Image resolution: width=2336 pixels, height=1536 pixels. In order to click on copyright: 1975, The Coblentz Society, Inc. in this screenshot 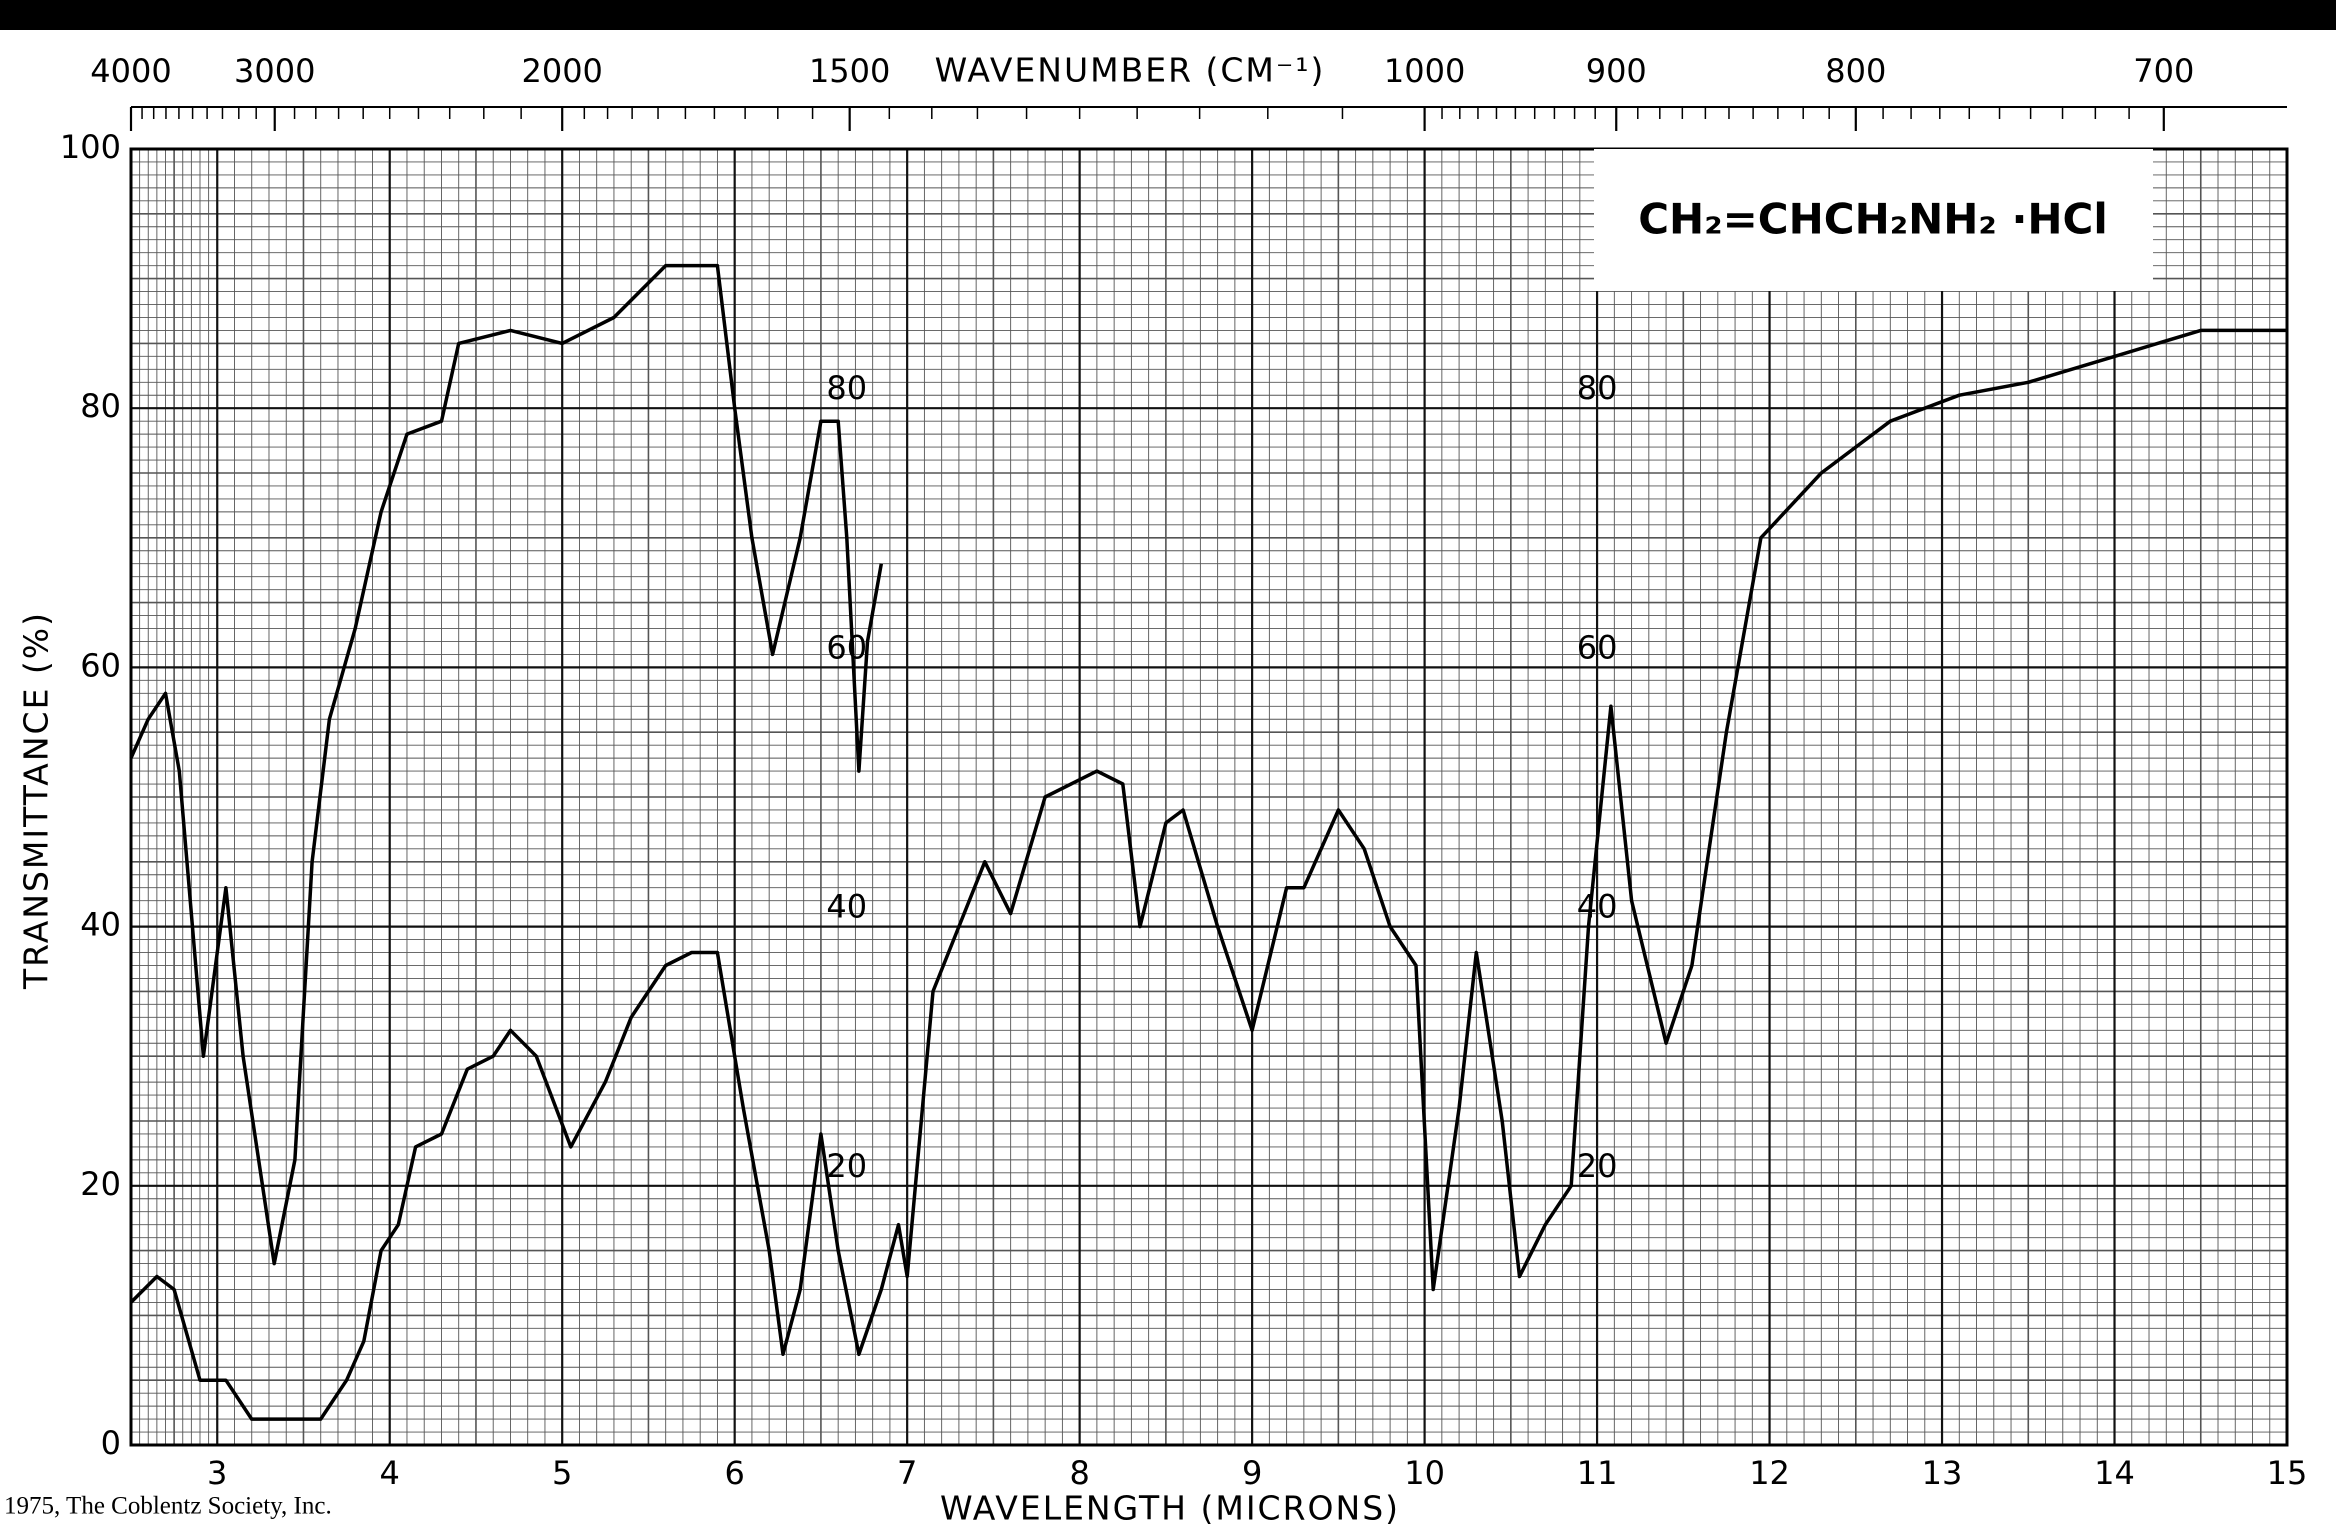, I will do `click(168, 1506)`.